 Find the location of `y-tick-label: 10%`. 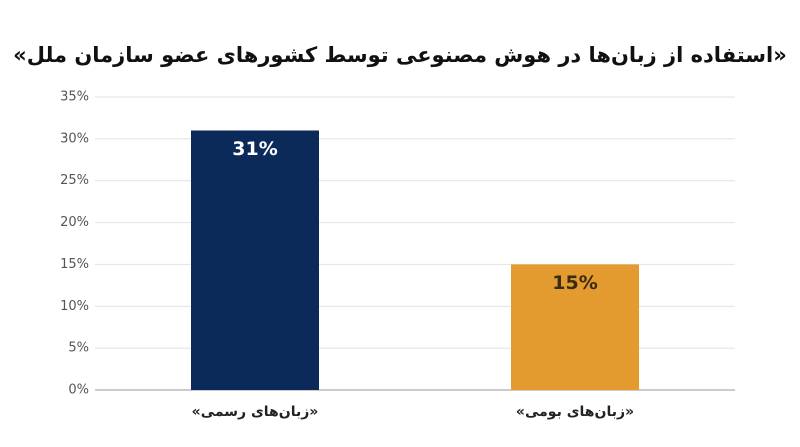

y-tick-label: 10% is located at coordinates (74, 306).